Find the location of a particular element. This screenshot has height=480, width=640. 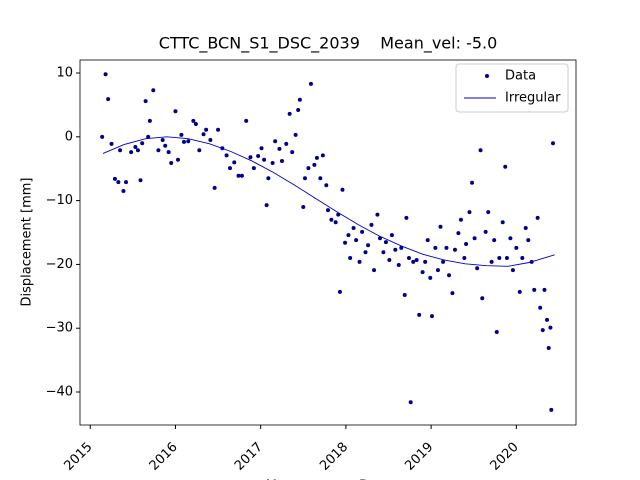

x-tick-label: 2018 is located at coordinates (334, 457).